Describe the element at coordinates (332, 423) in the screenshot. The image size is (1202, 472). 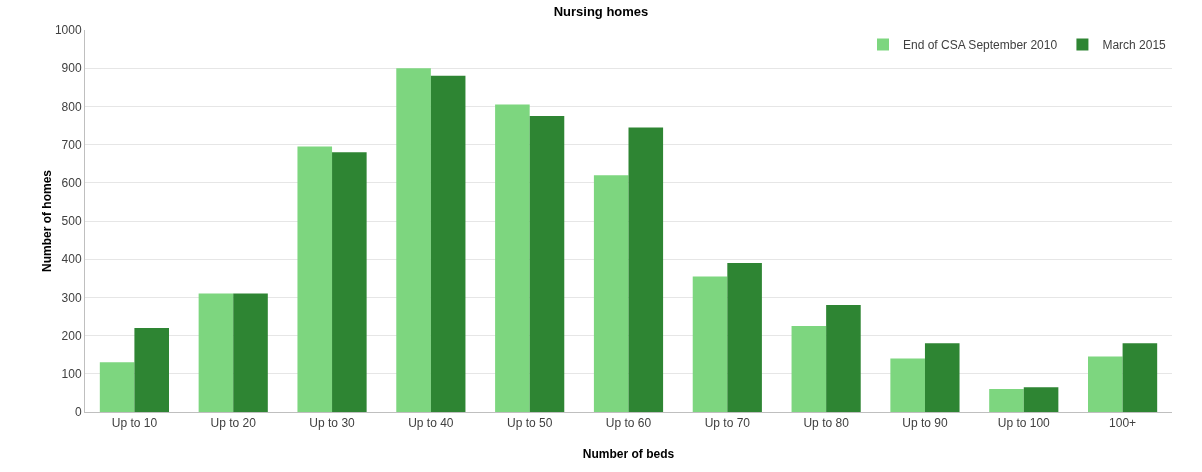
I see `x-tick-label: Up to 30` at that location.